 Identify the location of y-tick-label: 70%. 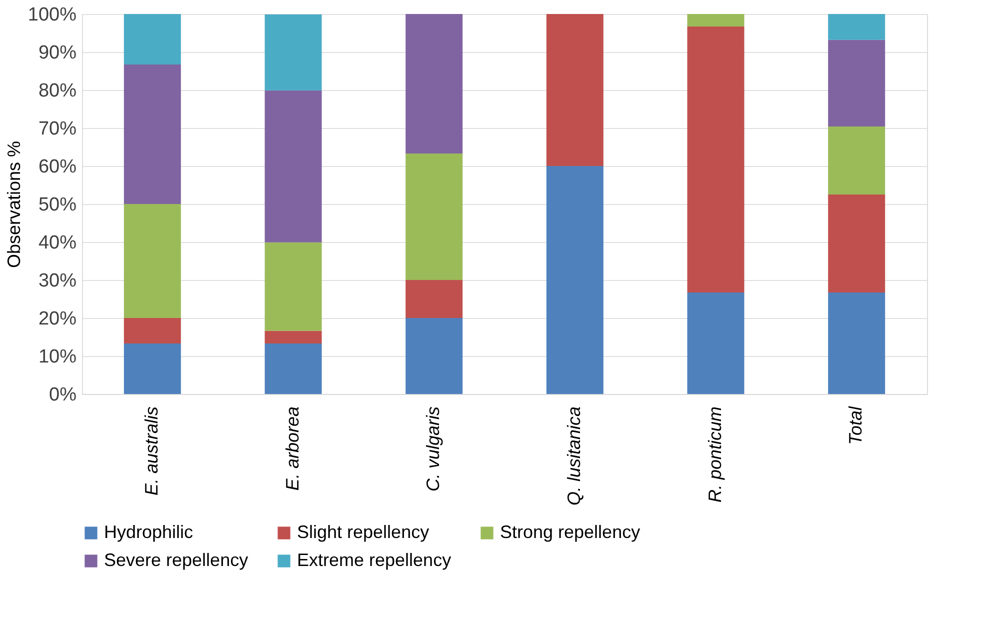
(57, 129).